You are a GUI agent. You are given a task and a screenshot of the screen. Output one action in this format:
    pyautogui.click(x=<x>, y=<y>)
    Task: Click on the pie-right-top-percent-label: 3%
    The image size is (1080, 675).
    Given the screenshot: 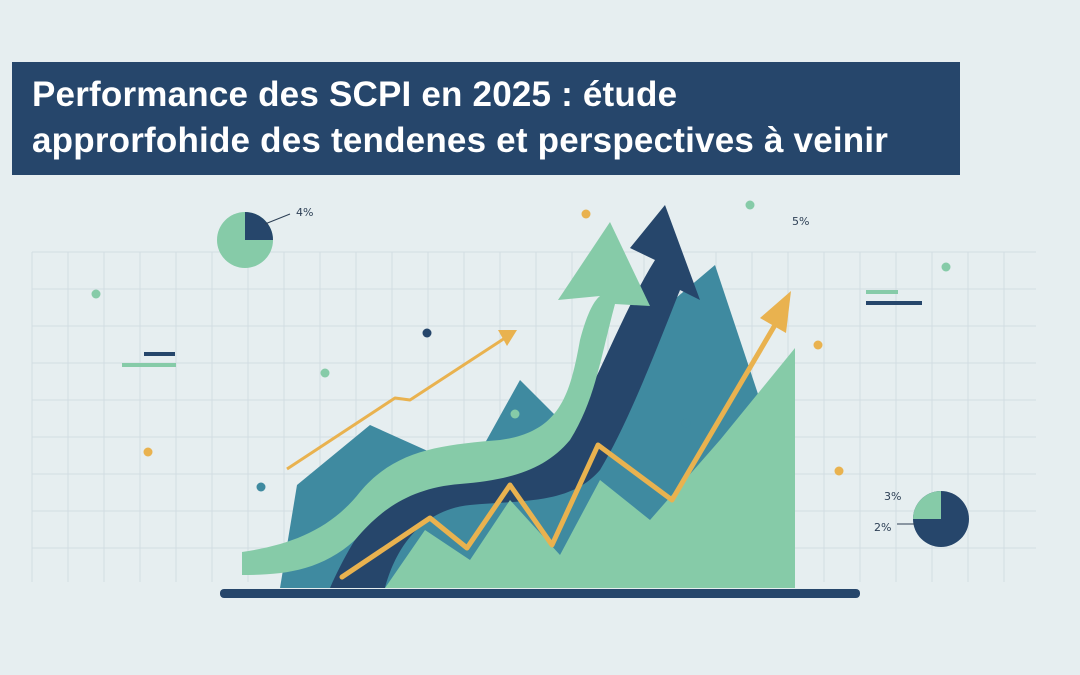 What is the action you would take?
    pyautogui.click(x=893, y=496)
    